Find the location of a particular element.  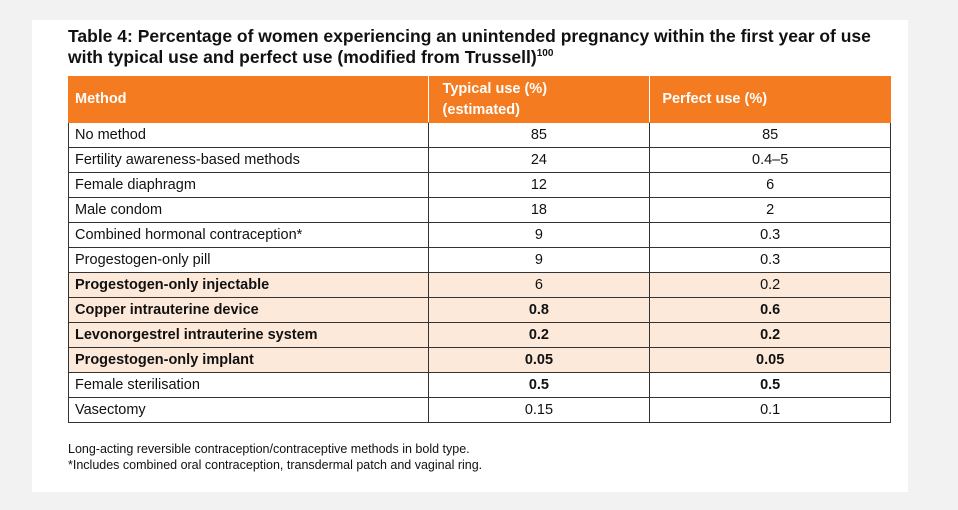

header-typical-use: Typical use (%) (estimated) is located at coordinates (539, 99).